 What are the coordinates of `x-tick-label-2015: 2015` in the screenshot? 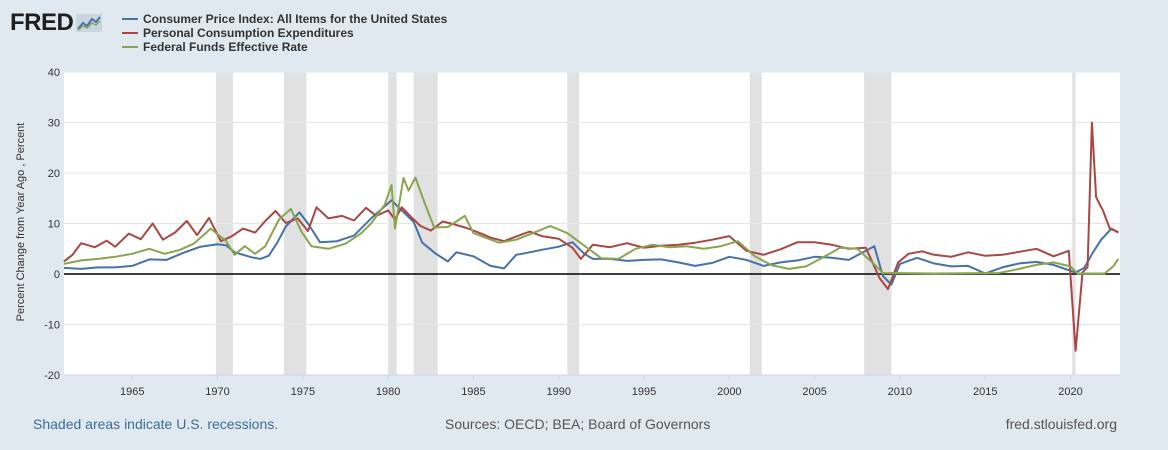 It's located at (985, 392).